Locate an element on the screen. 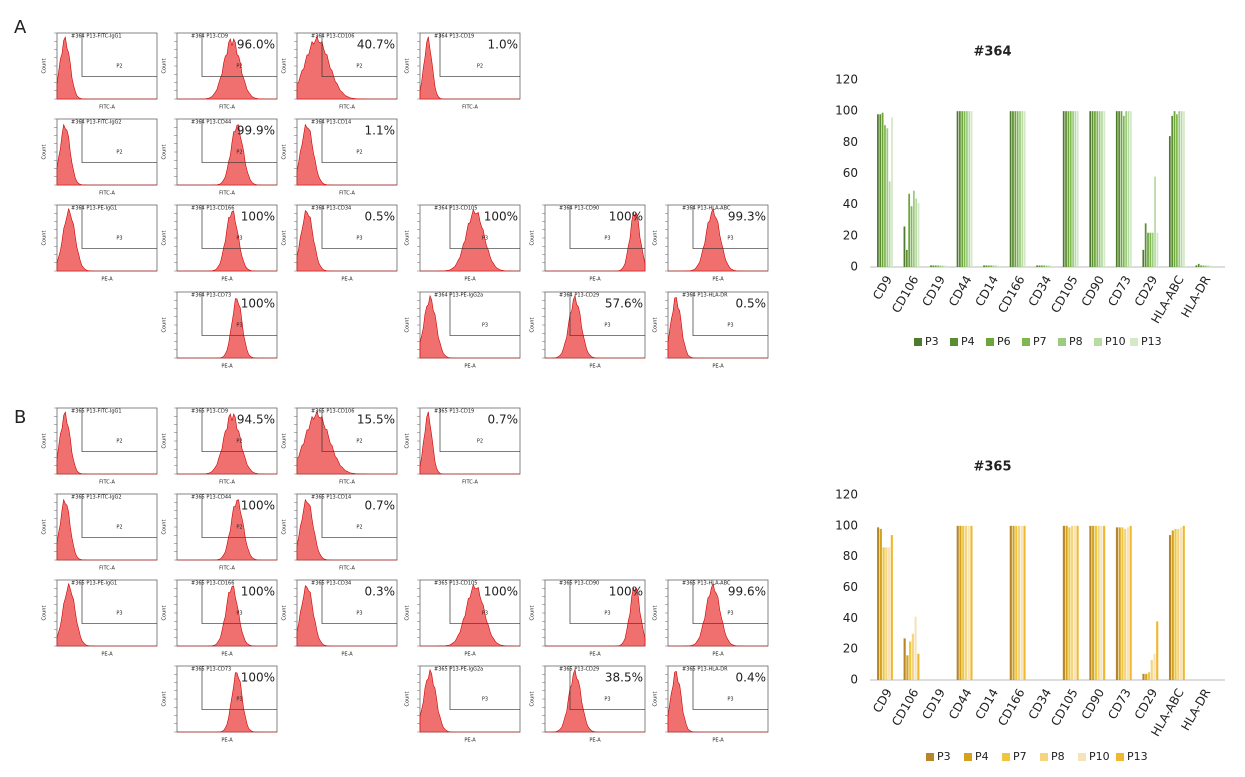 The image size is (1245, 777). panel-title: #364 P13-CD9 is located at coordinates (209, 37).